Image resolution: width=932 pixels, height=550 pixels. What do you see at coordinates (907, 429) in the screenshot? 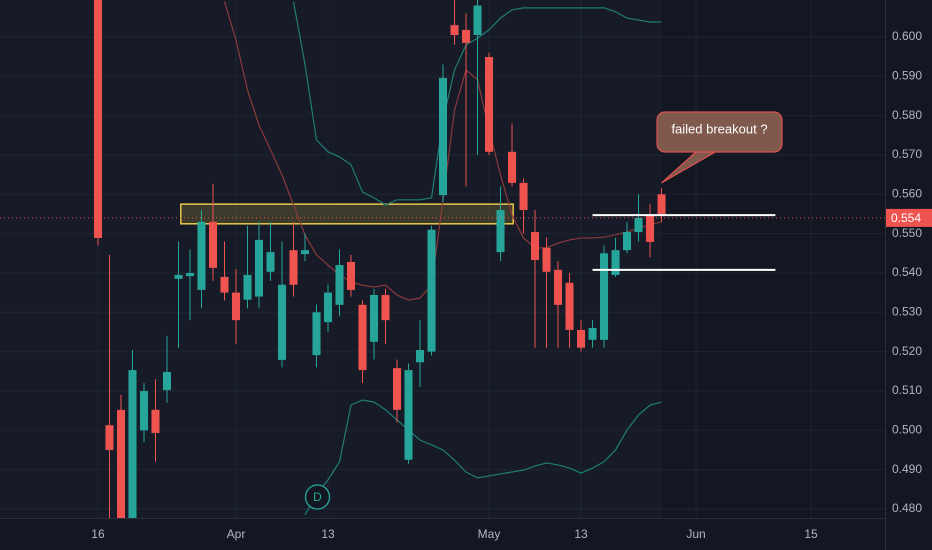
I see `y-tick-label: 0.500` at bounding box center [907, 429].